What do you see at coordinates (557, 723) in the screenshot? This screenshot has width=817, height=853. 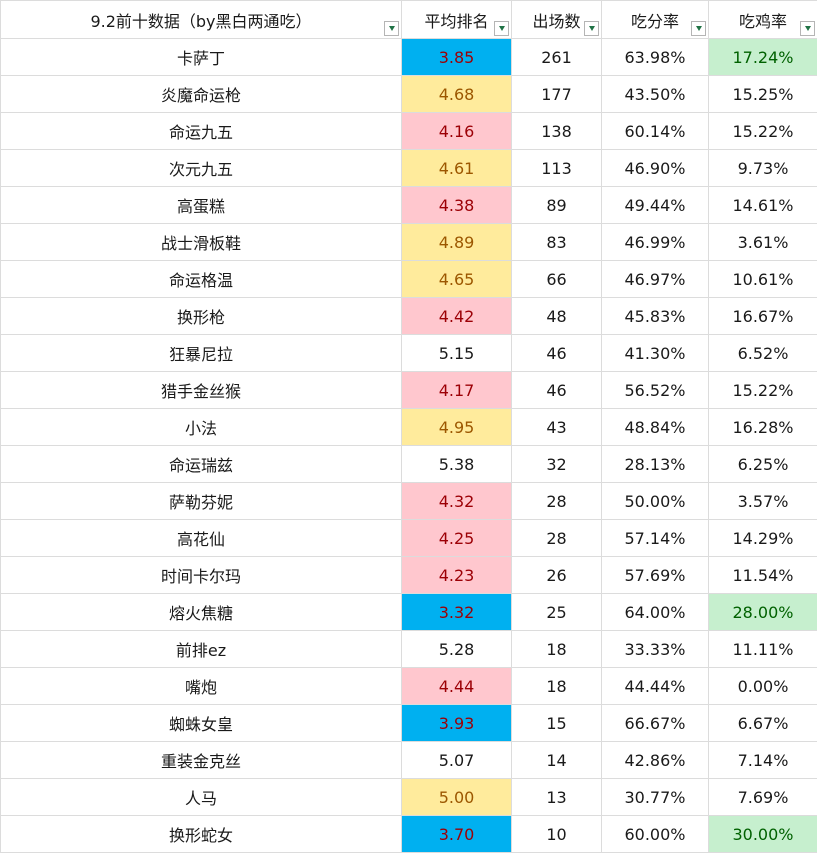 I see `cell-games: 15` at bounding box center [557, 723].